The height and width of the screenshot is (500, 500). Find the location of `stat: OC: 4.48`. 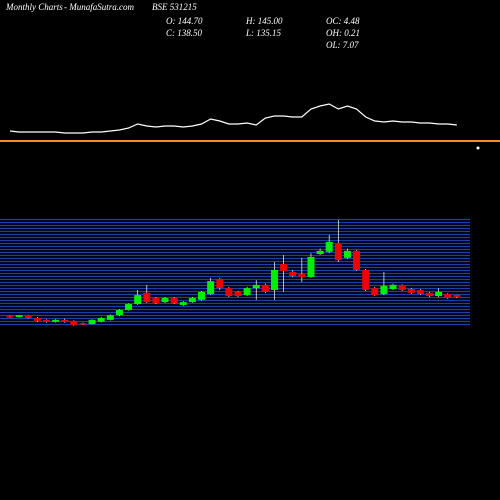

stat: OC: 4.48 is located at coordinates (343, 21).